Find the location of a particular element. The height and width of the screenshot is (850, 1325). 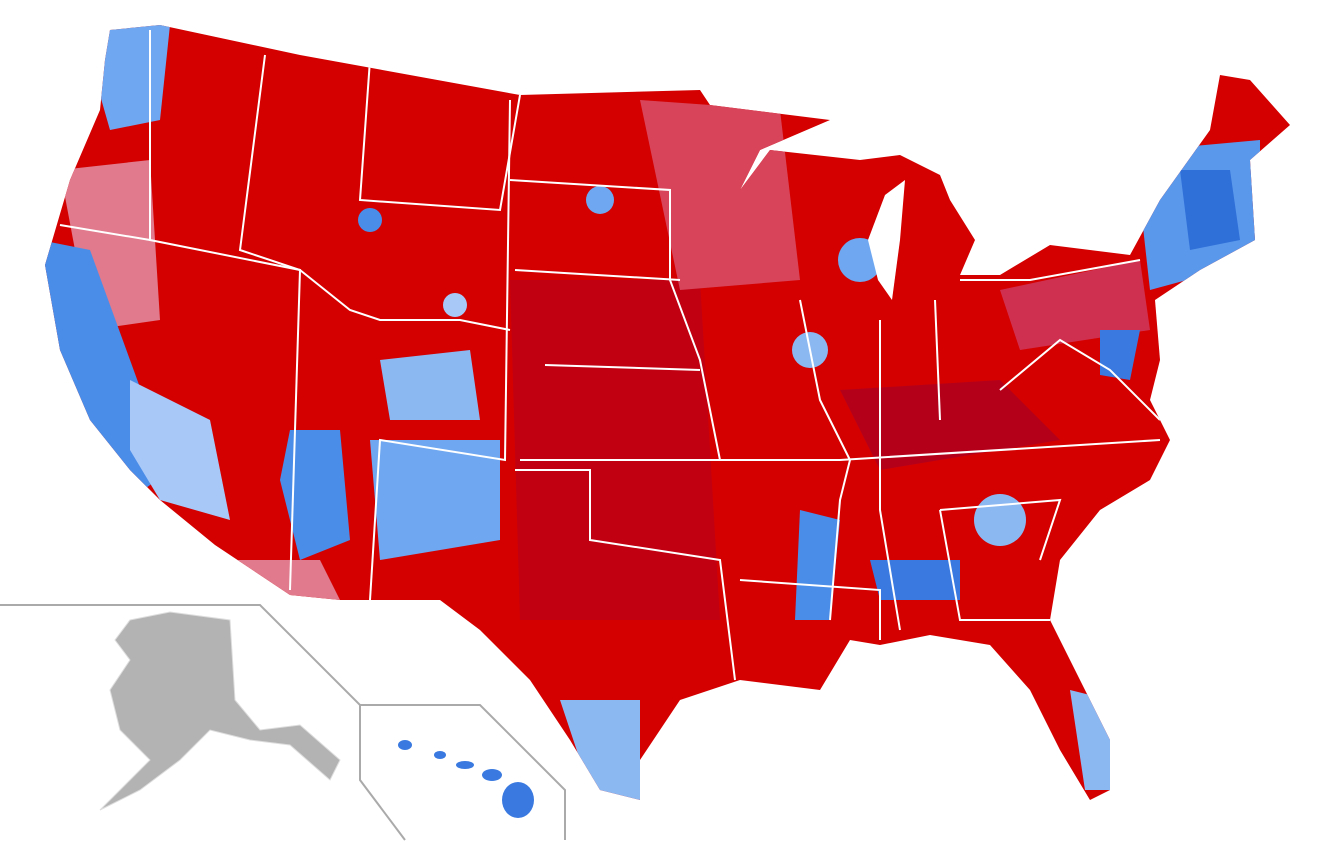

dakota-blue is located at coordinates (600, 200).